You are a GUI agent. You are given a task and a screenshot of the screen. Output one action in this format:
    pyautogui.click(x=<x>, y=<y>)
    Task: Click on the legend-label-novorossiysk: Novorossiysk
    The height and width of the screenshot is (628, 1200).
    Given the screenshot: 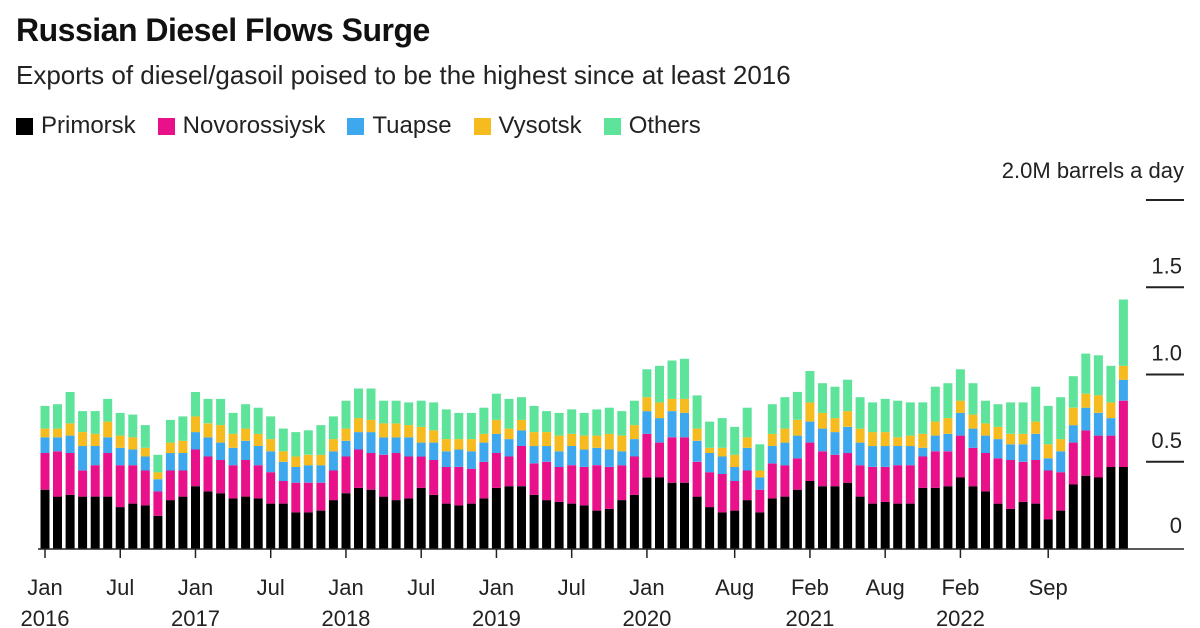 What is the action you would take?
    pyautogui.click(x=254, y=125)
    